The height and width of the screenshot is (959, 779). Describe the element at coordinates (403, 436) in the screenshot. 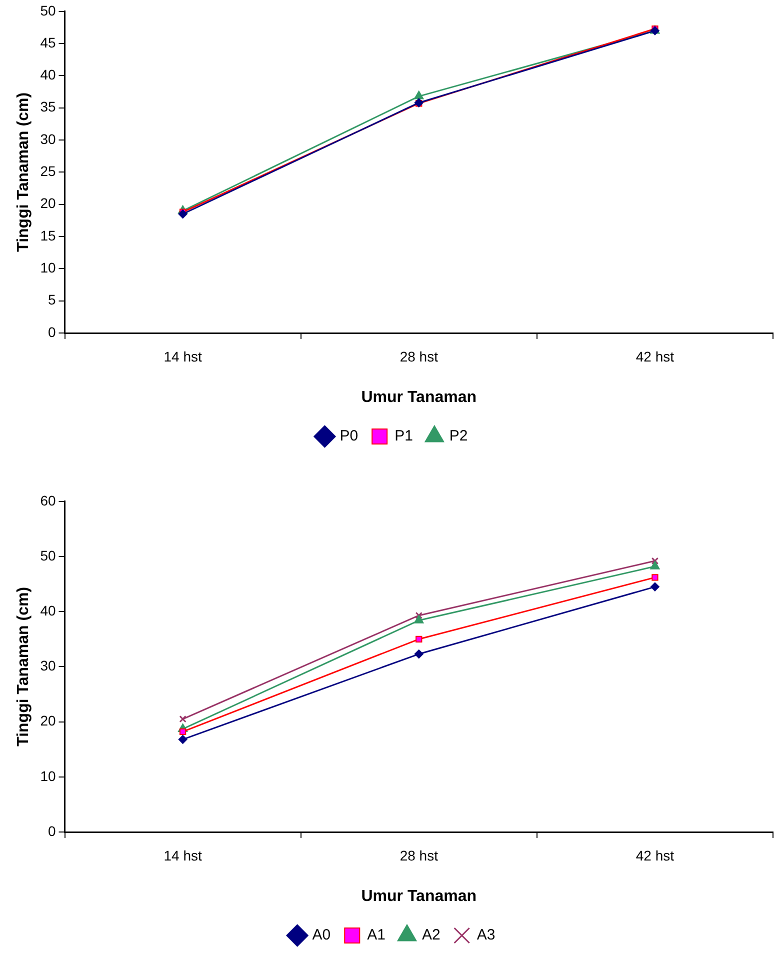

I see `legend-label: P1` at that location.